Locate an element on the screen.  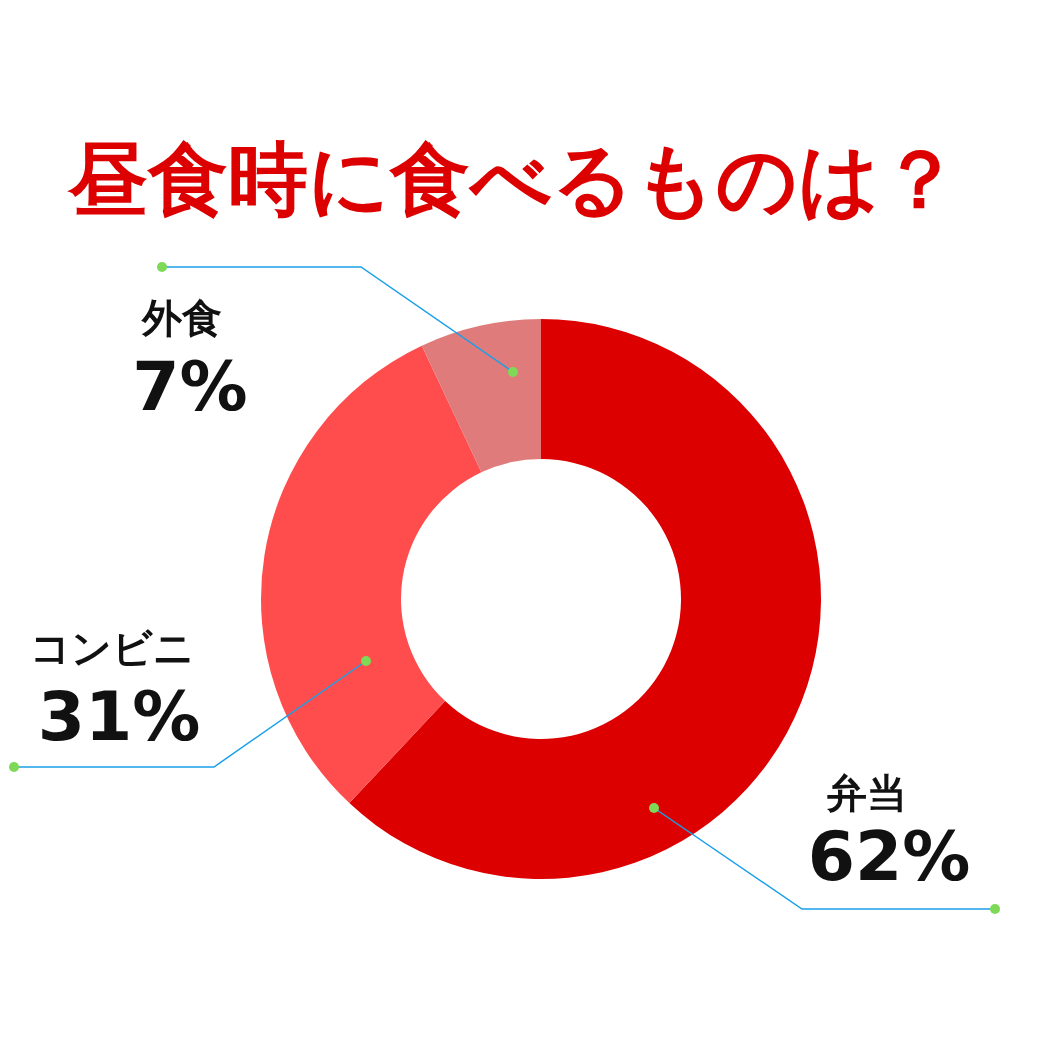
data-label: 7% is located at coordinates (190, 386).